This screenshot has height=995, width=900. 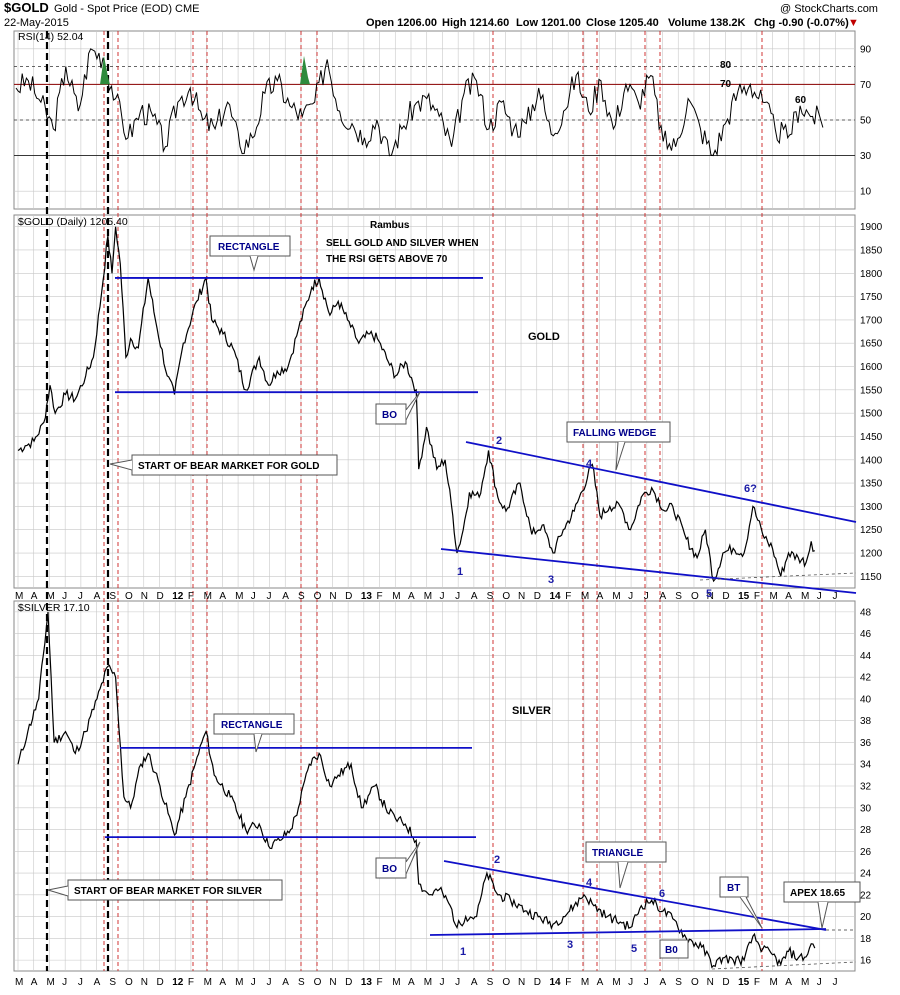 What do you see at coordinates (866, 121) in the screenshot?
I see `y-tick-label: 50` at bounding box center [866, 121].